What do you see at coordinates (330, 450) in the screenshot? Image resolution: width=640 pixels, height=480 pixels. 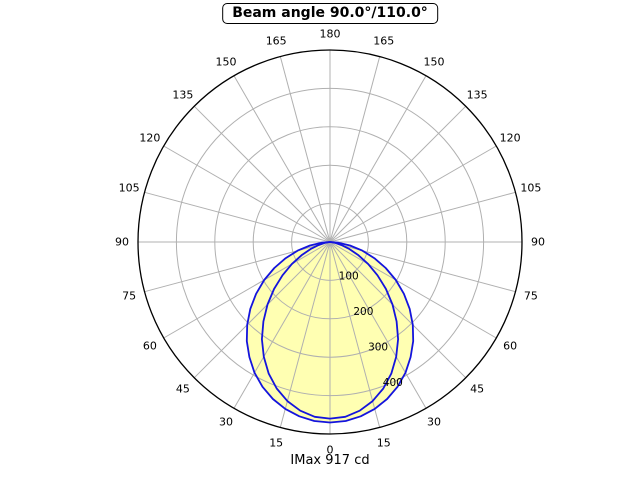 I see `tick-label: 0` at bounding box center [330, 450].